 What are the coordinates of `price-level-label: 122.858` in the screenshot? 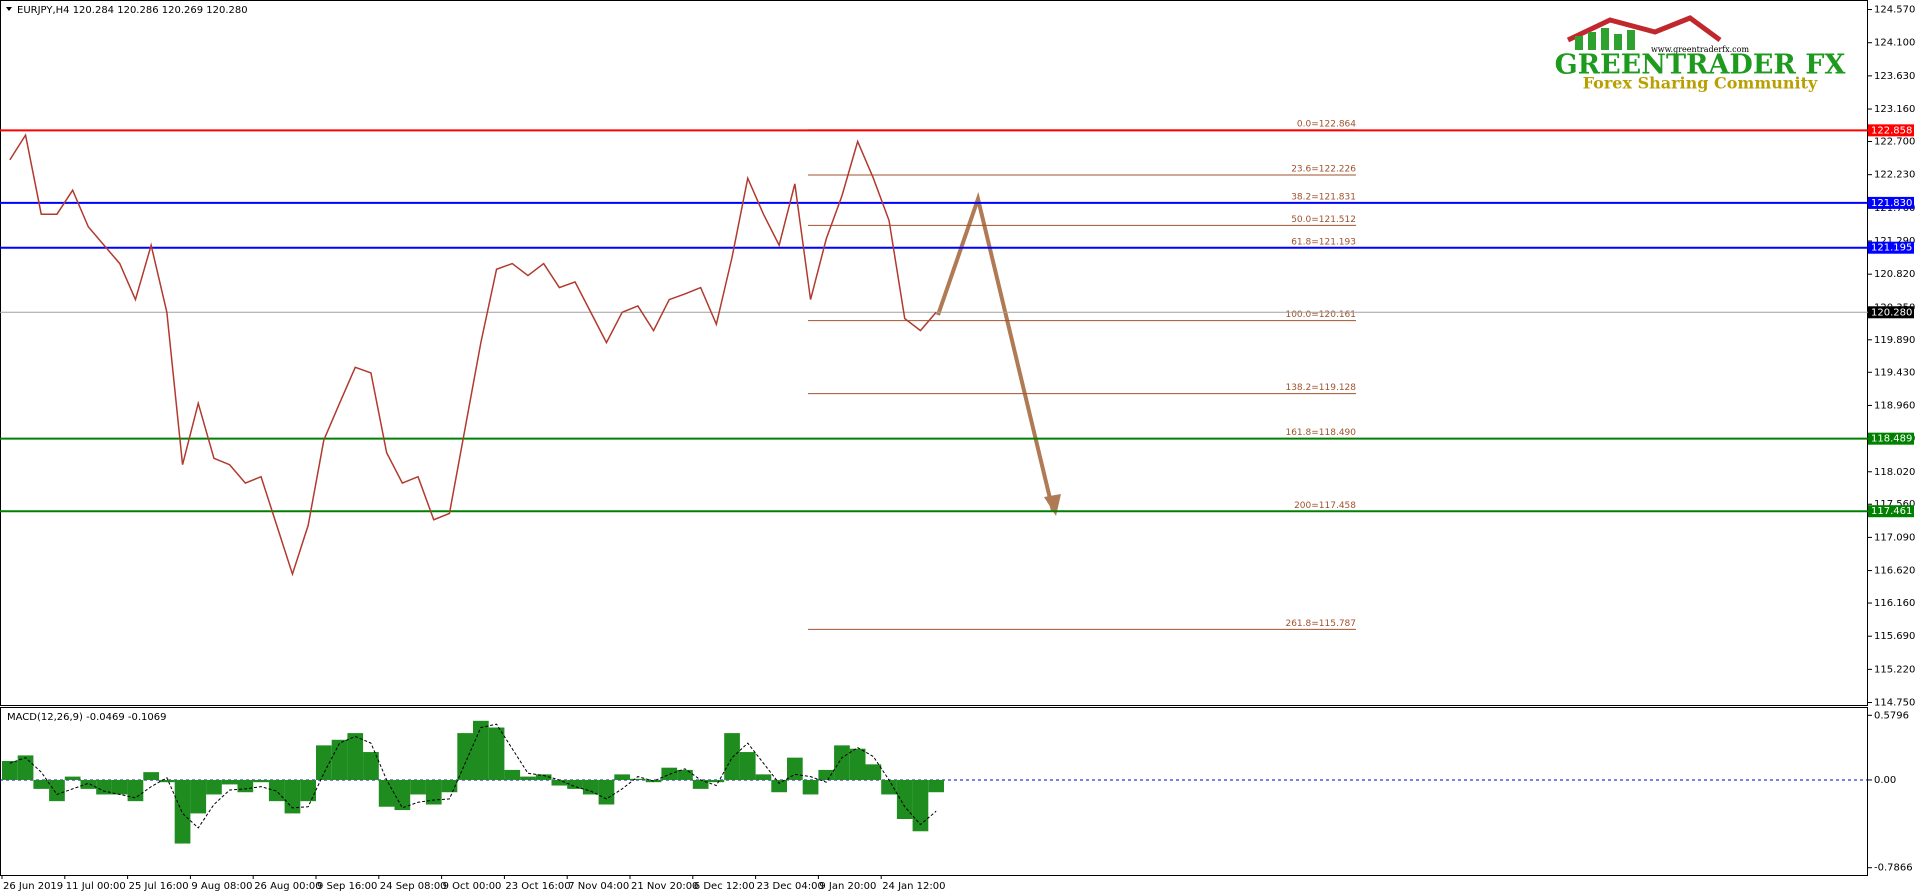 It's located at (1891, 130).